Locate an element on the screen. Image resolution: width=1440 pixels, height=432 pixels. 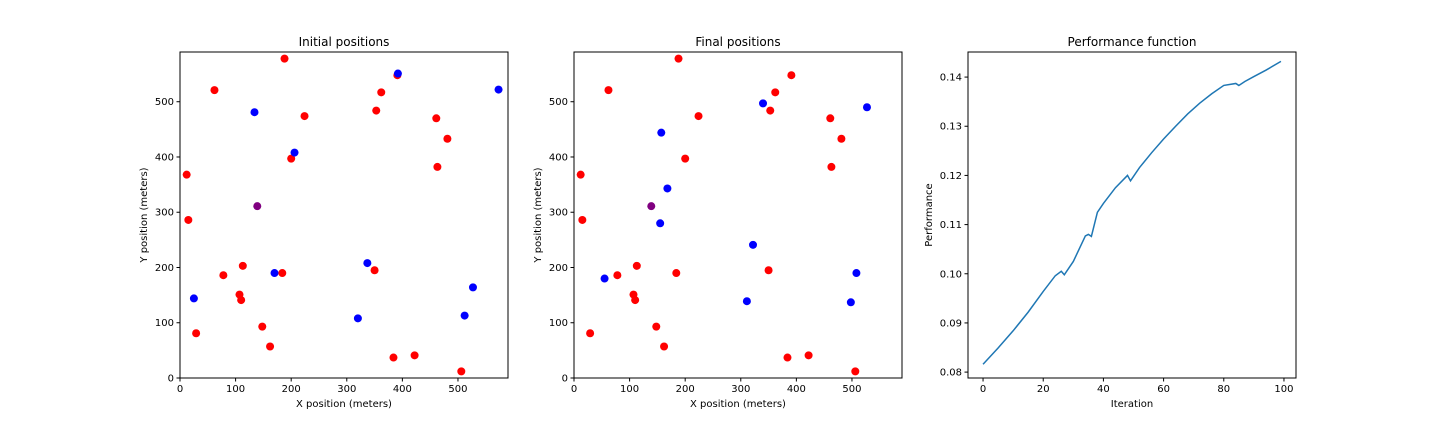
y-tick-label: 100 is located at coordinates (164, 323).